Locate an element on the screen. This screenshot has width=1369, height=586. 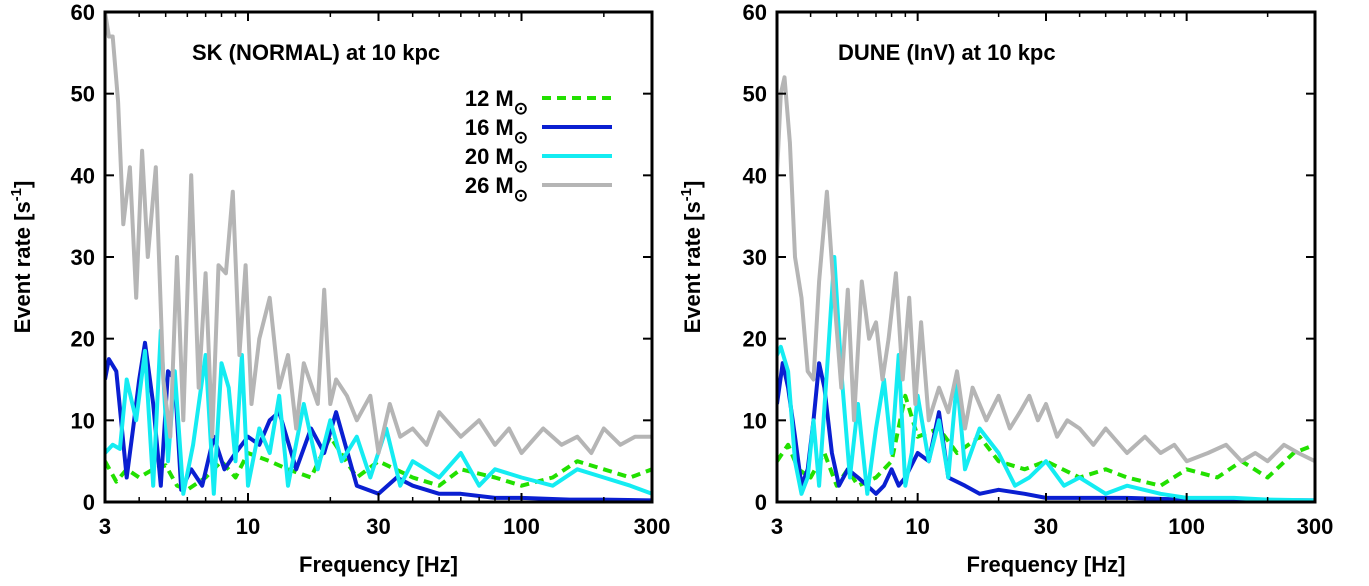
chart-title: DUNE (InV) at 10 kpc is located at coordinates (947, 52).